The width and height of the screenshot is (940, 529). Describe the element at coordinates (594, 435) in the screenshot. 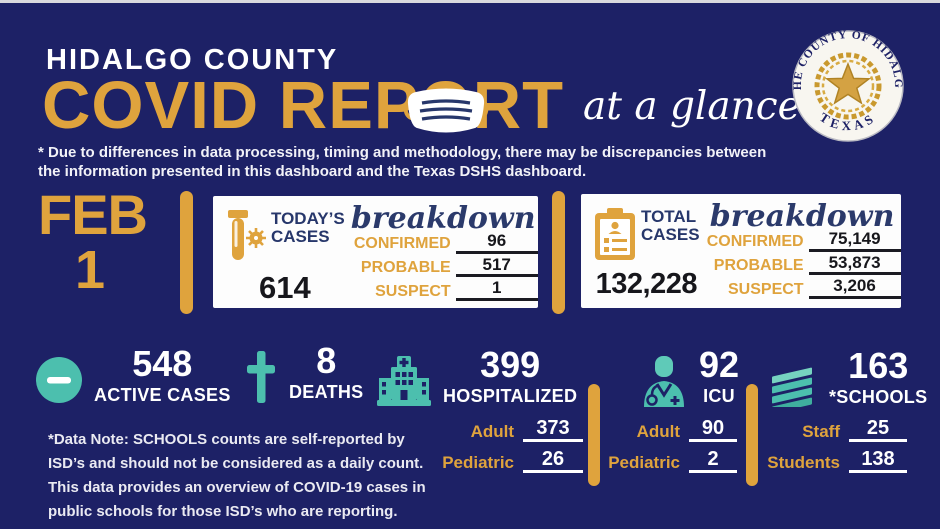

I see `divider-hospitalized-icu` at that location.